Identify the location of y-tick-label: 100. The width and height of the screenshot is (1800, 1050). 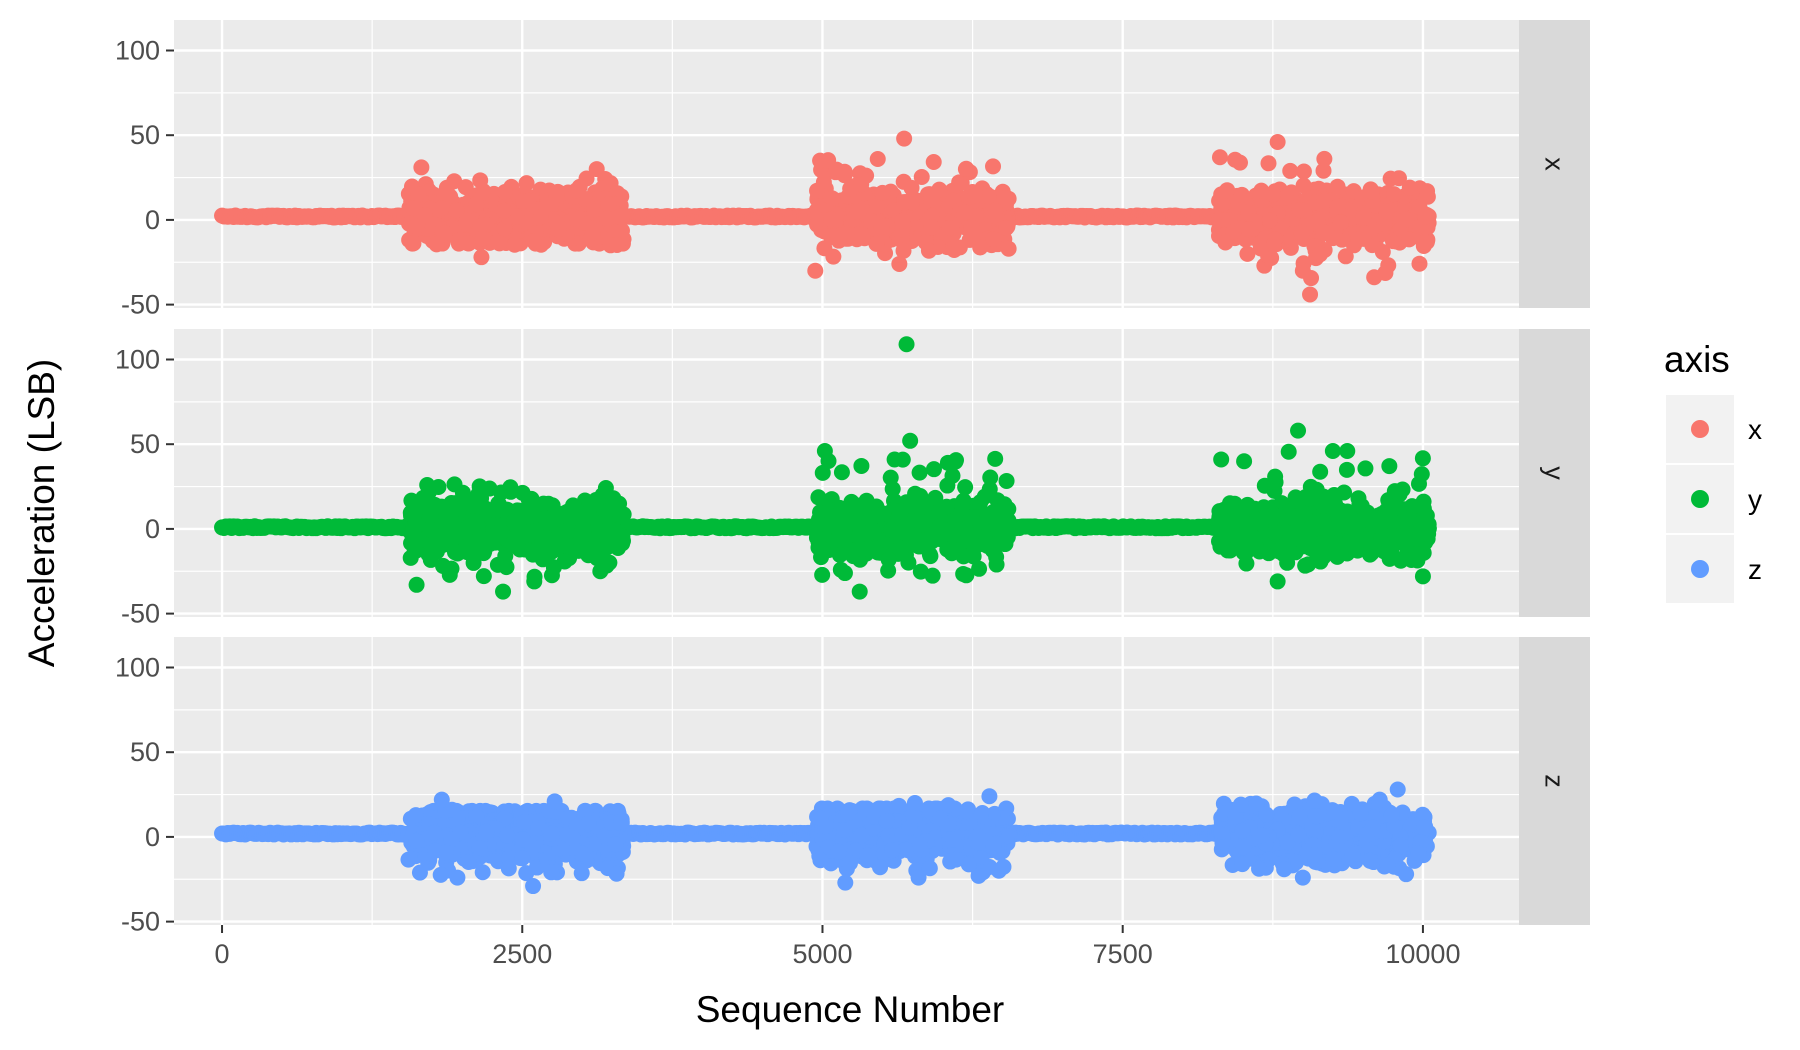
(137, 359).